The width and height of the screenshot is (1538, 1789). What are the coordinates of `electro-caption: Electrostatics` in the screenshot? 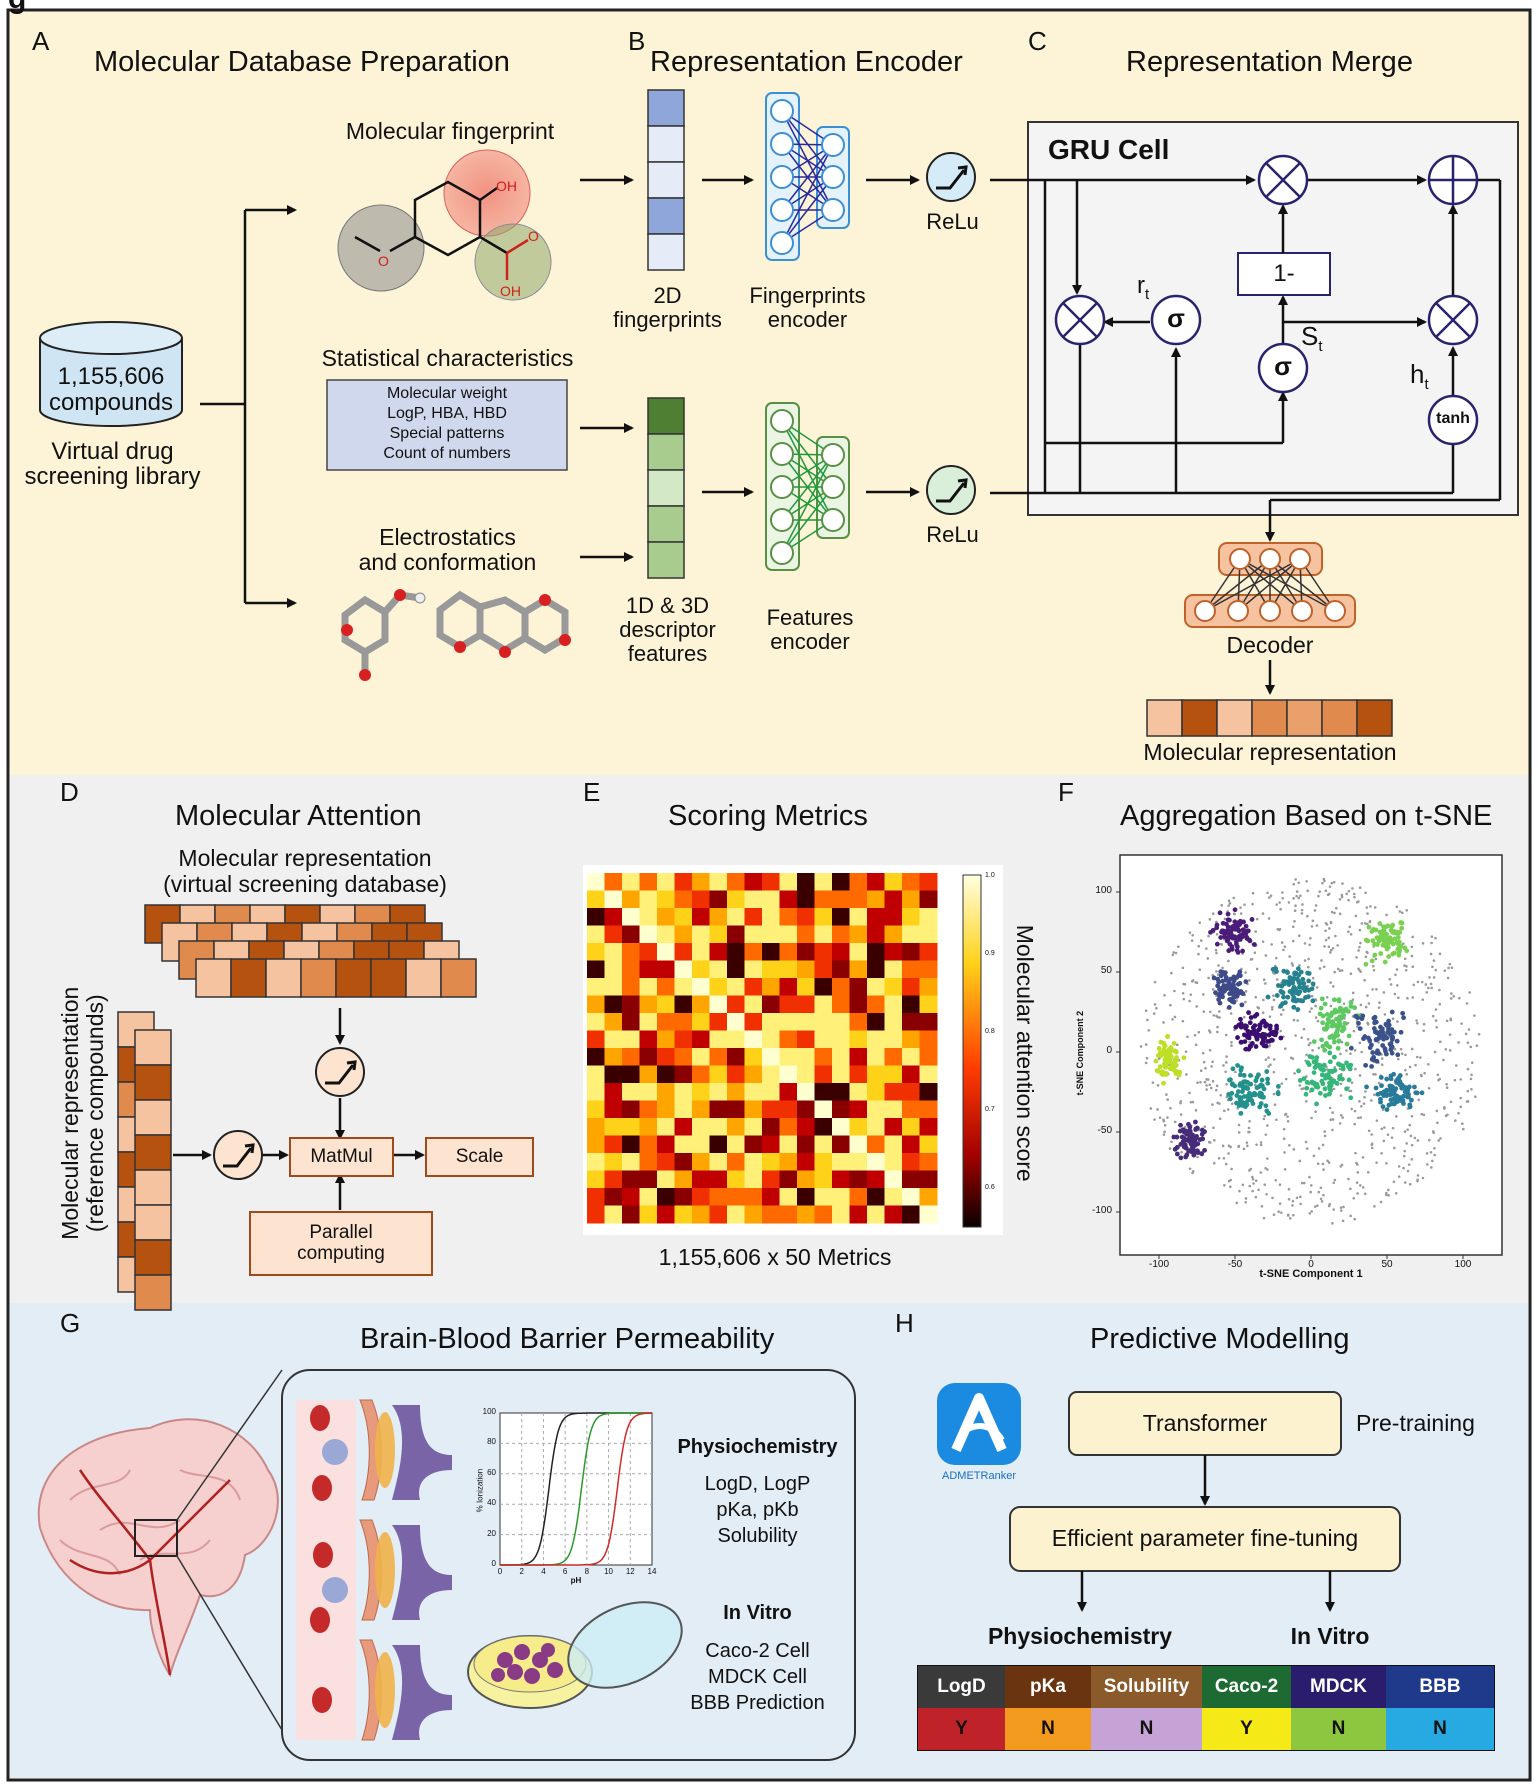 It's located at (447, 537).